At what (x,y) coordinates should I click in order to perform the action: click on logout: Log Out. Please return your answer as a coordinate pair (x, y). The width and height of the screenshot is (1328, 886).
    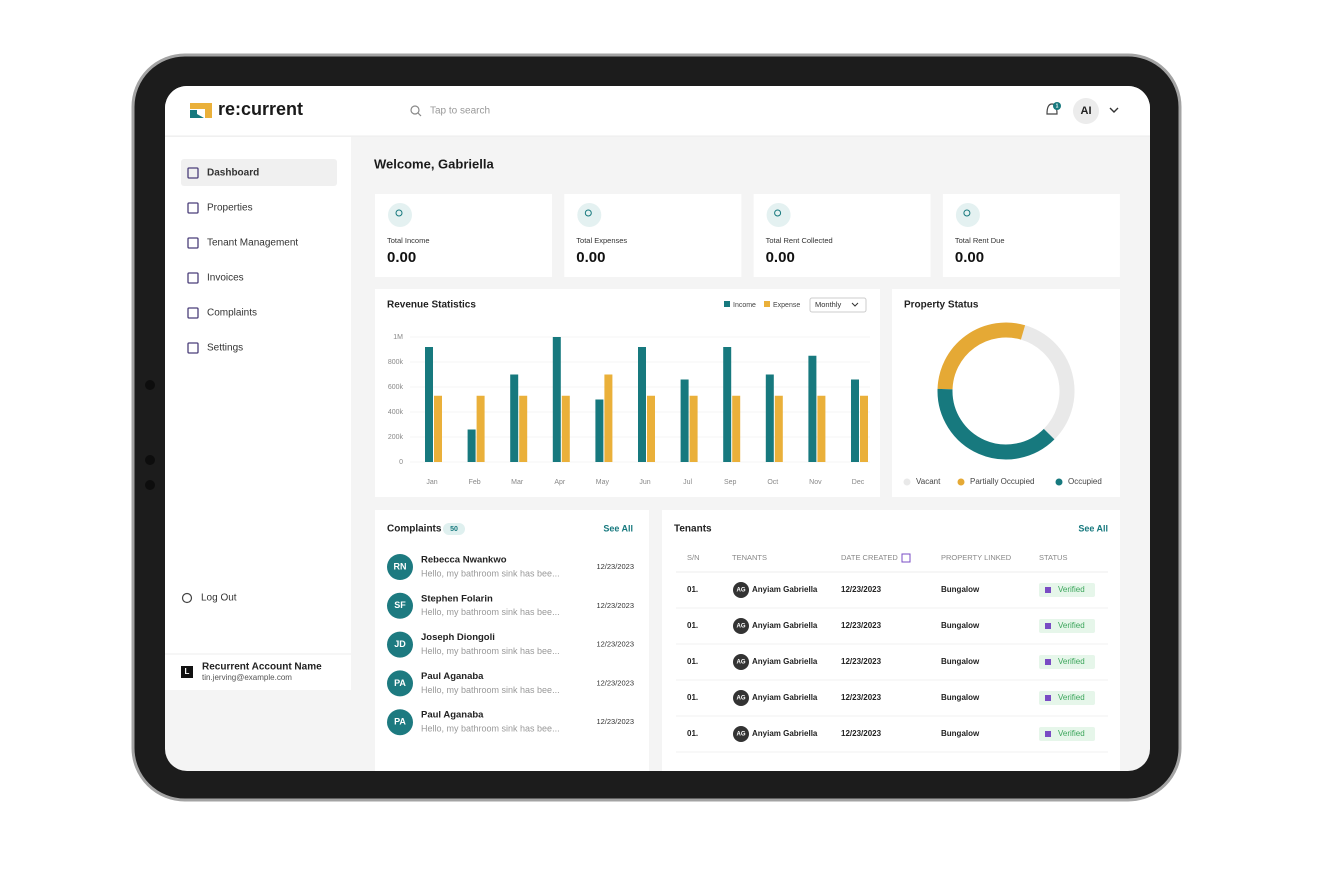
    Looking at the image, I should click on (219, 598).